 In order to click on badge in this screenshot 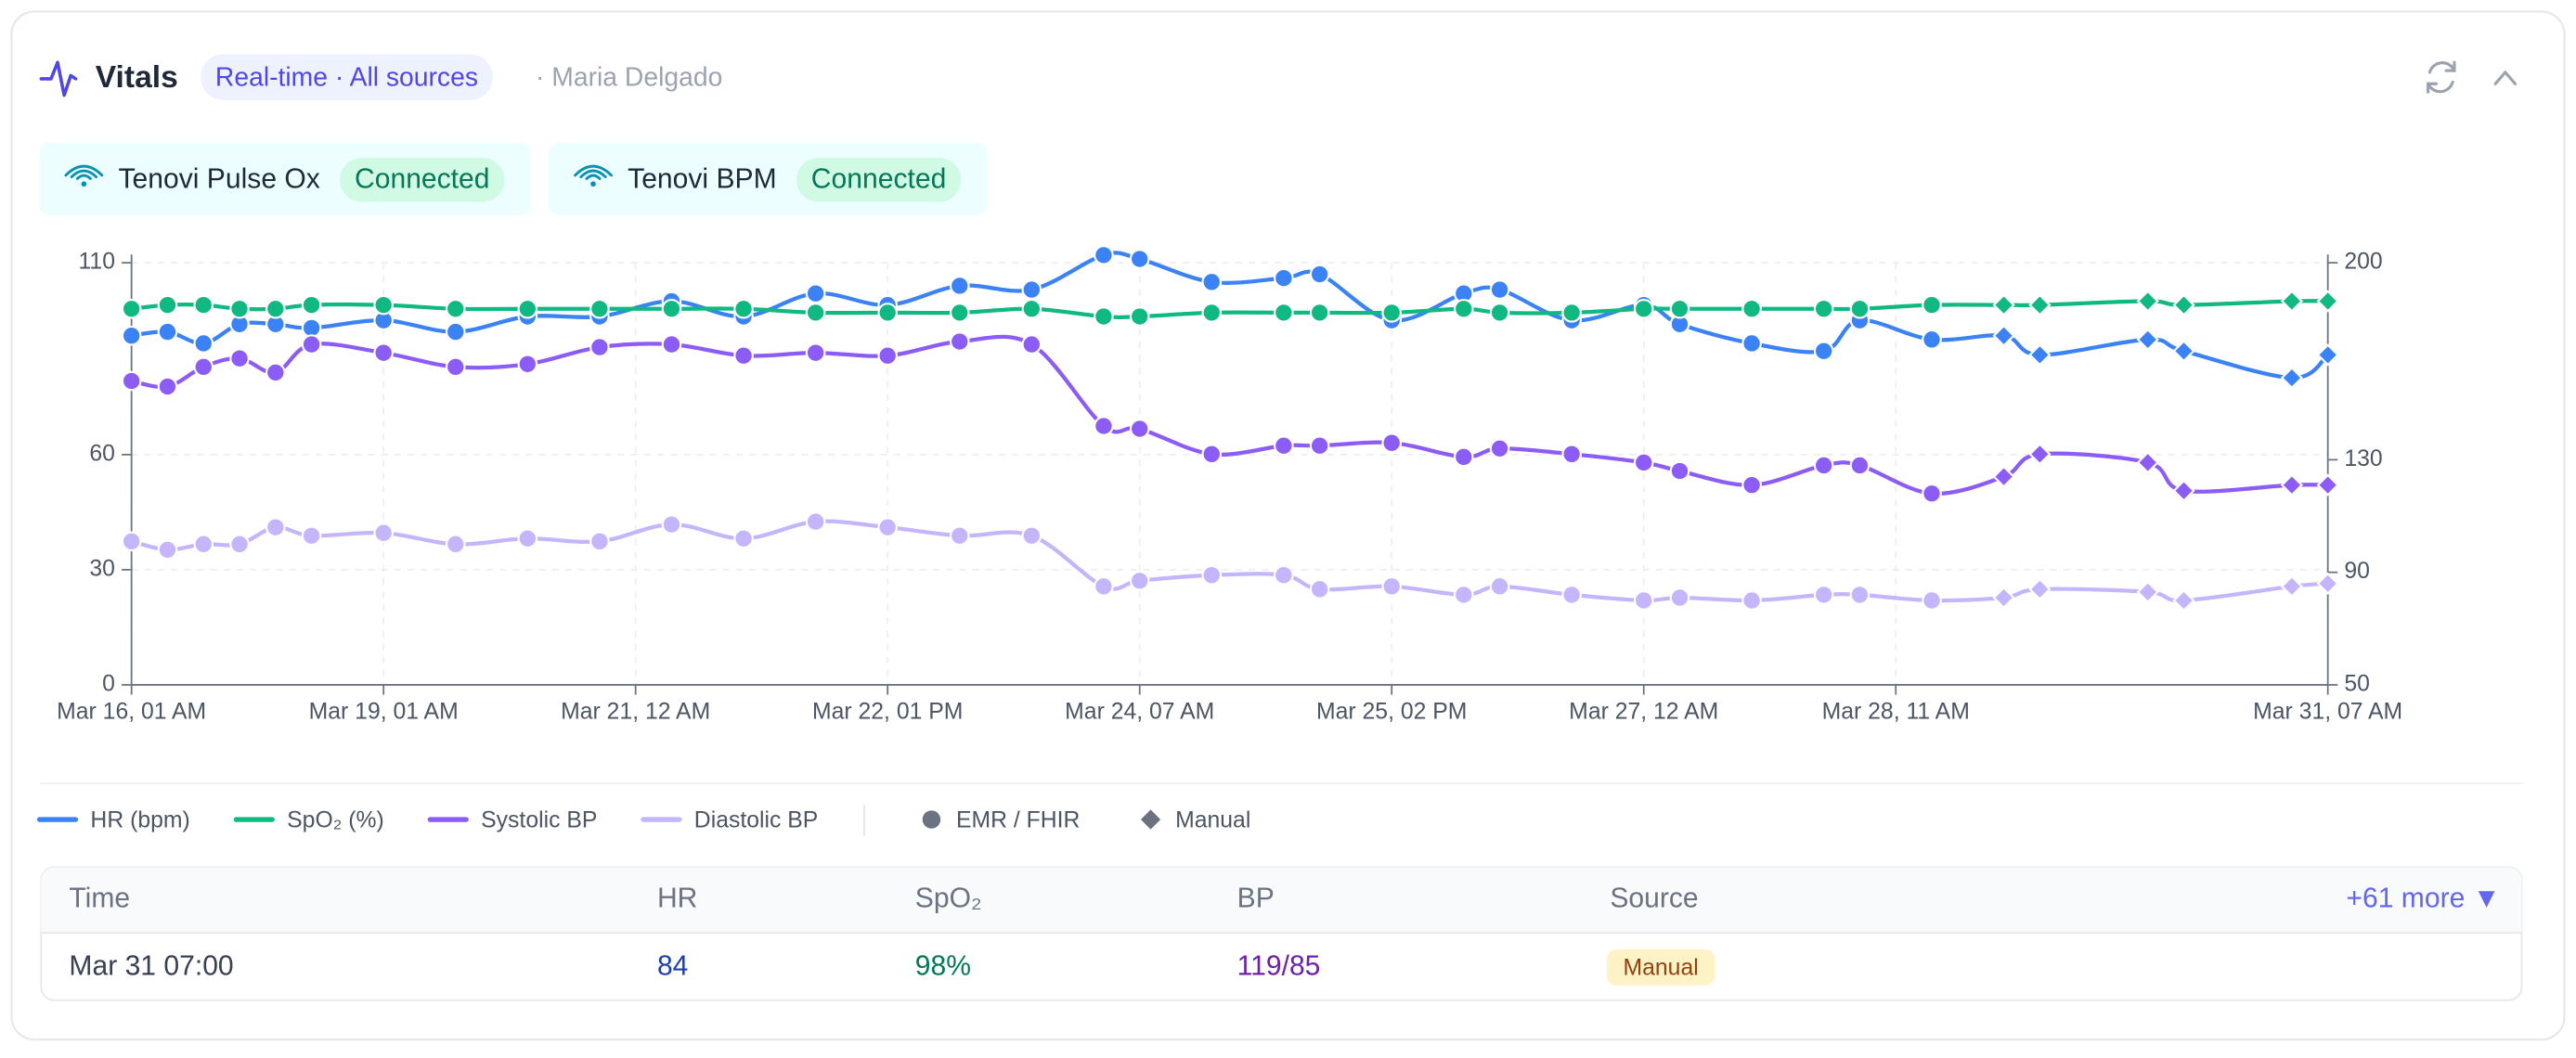, I will do `click(347, 77)`.